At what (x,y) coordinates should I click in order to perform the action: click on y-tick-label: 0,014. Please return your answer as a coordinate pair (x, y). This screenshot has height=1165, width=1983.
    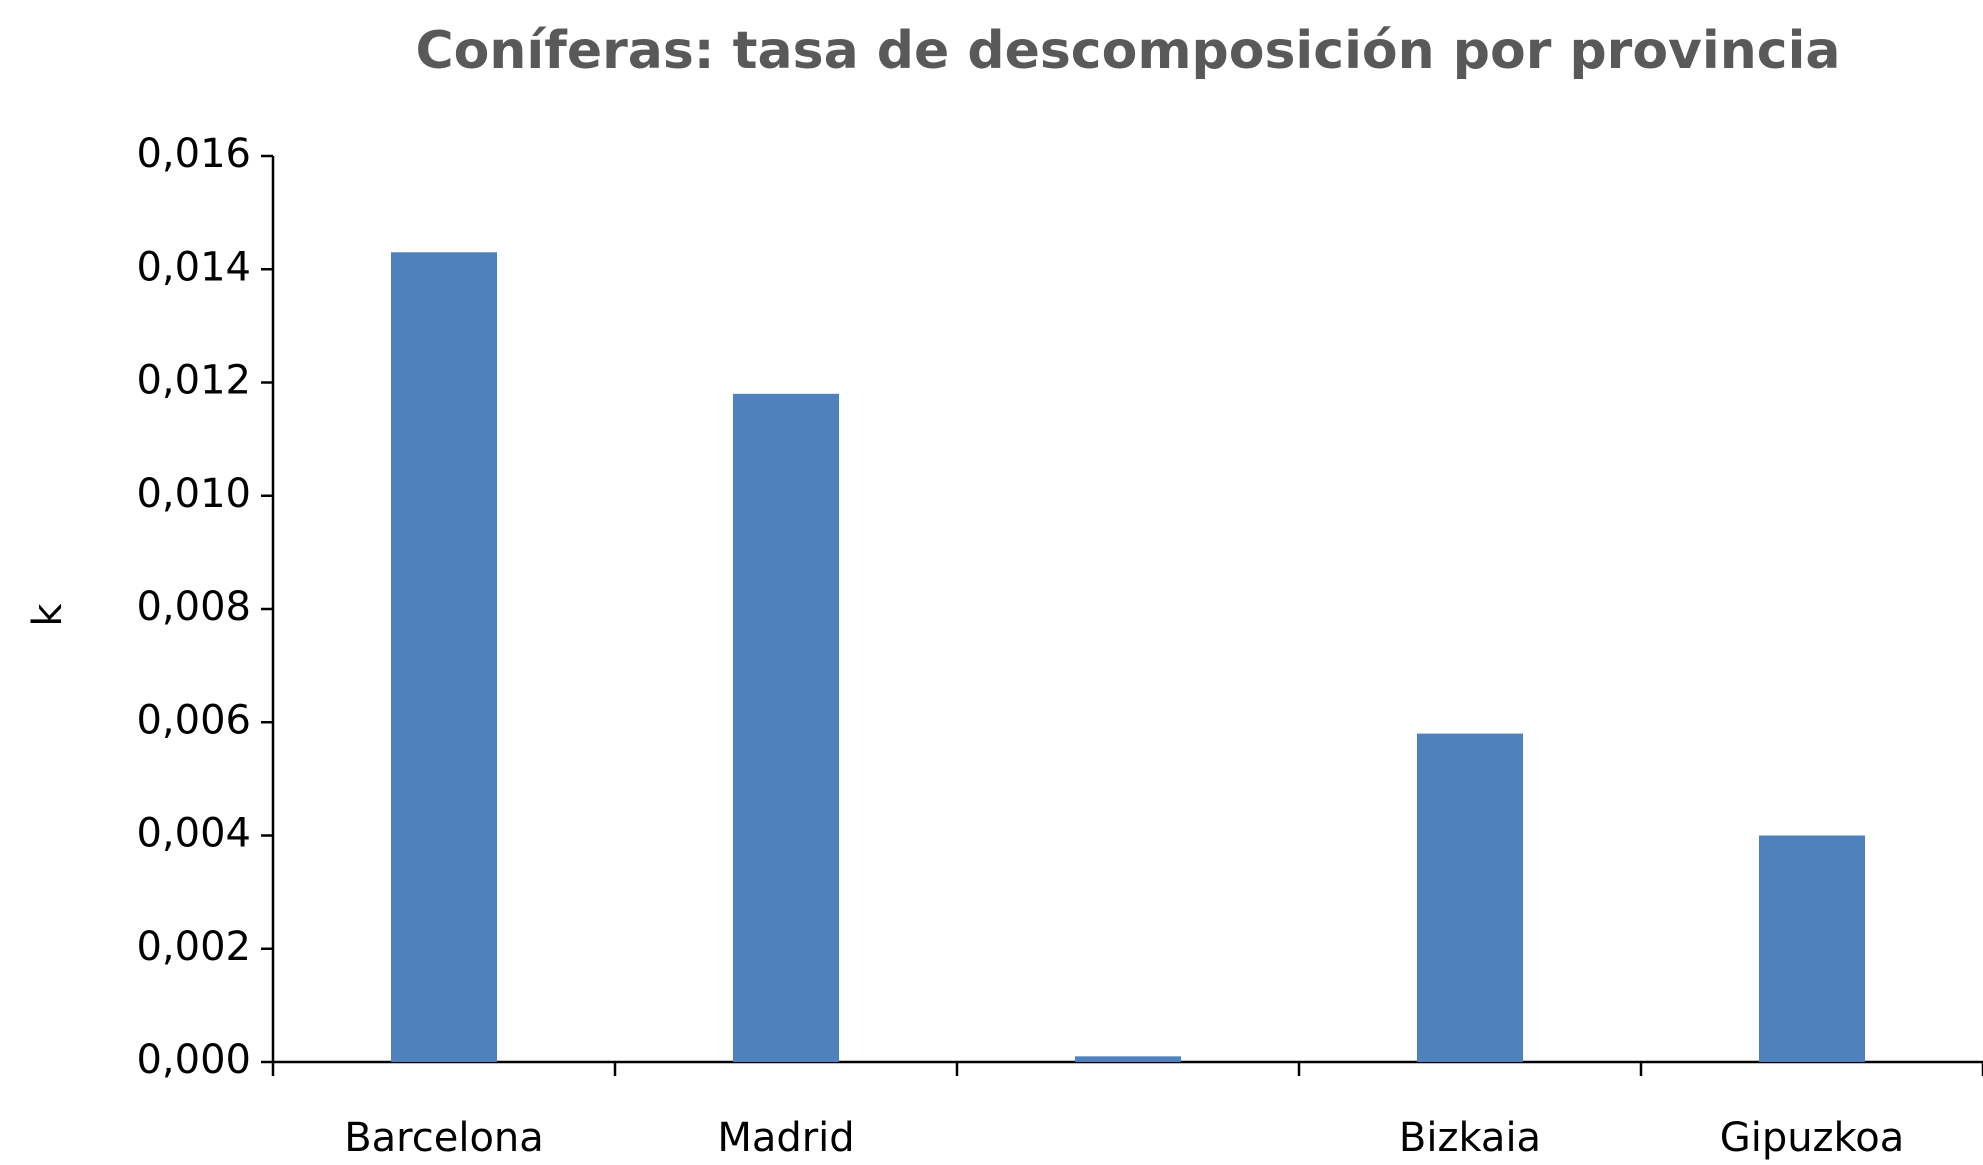
    Looking at the image, I should click on (193, 267).